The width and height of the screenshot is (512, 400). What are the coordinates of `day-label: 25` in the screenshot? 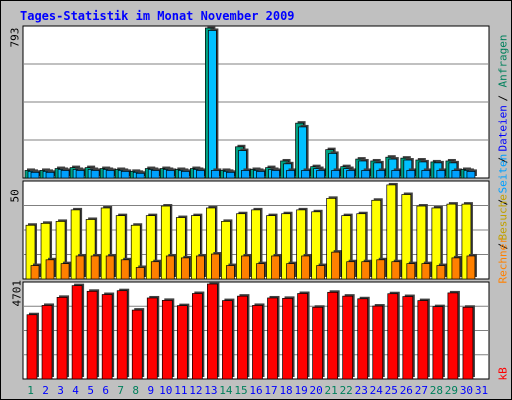 It's located at (391, 390).